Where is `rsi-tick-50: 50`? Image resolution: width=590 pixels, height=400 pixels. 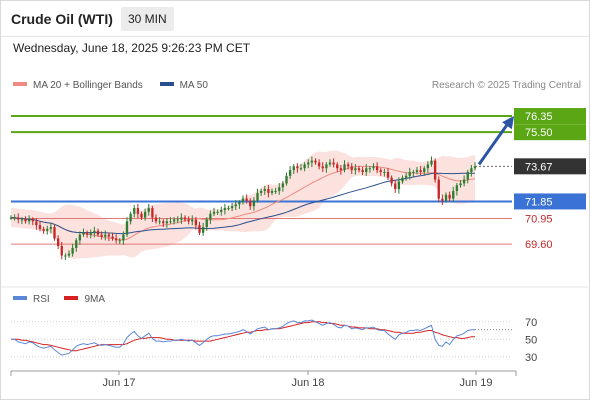 rsi-tick-50: 50 is located at coordinates (531, 340).